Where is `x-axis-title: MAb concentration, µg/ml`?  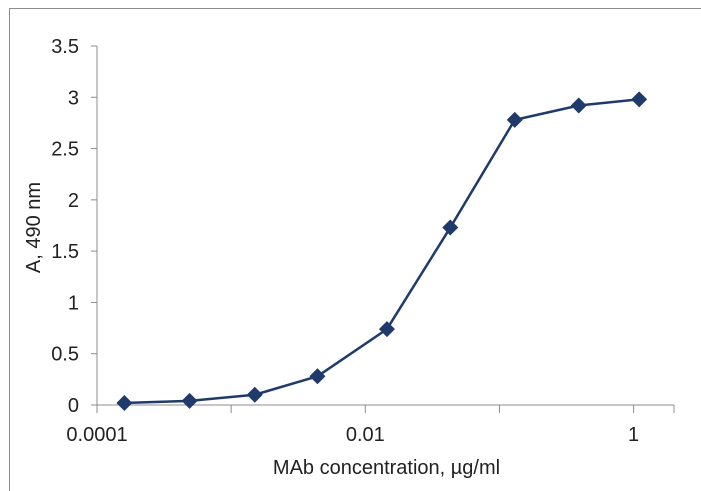 x-axis-title: MAb concentration, µg/ml is located at coordinates (386, 468).